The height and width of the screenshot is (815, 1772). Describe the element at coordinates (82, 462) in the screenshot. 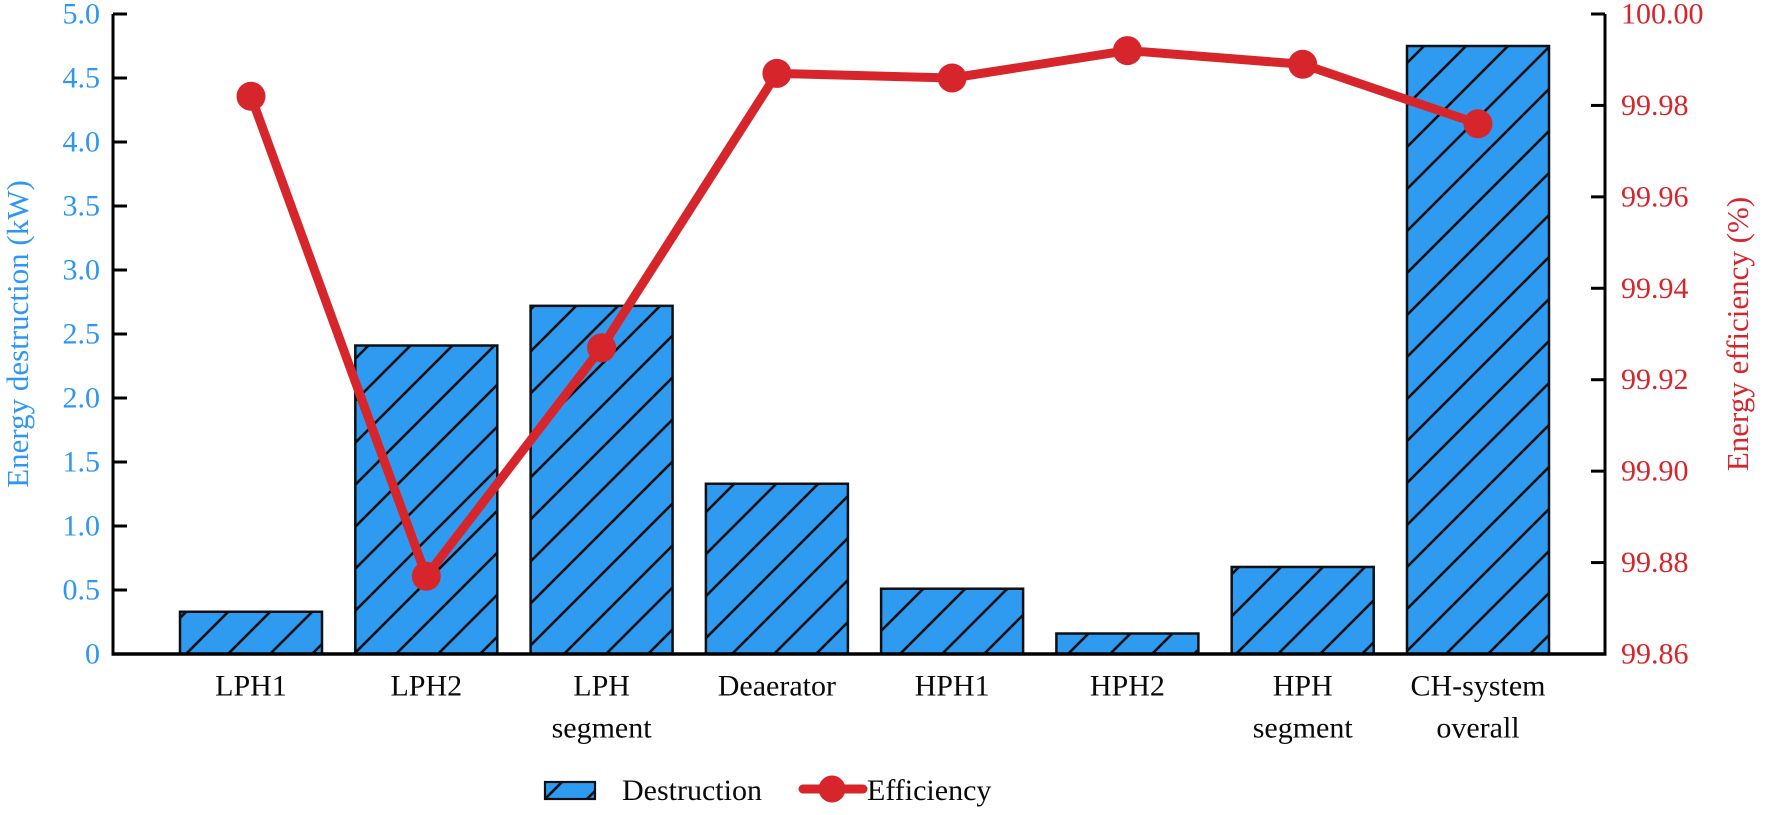

I see `left-tick-label: 1.5` at that location.